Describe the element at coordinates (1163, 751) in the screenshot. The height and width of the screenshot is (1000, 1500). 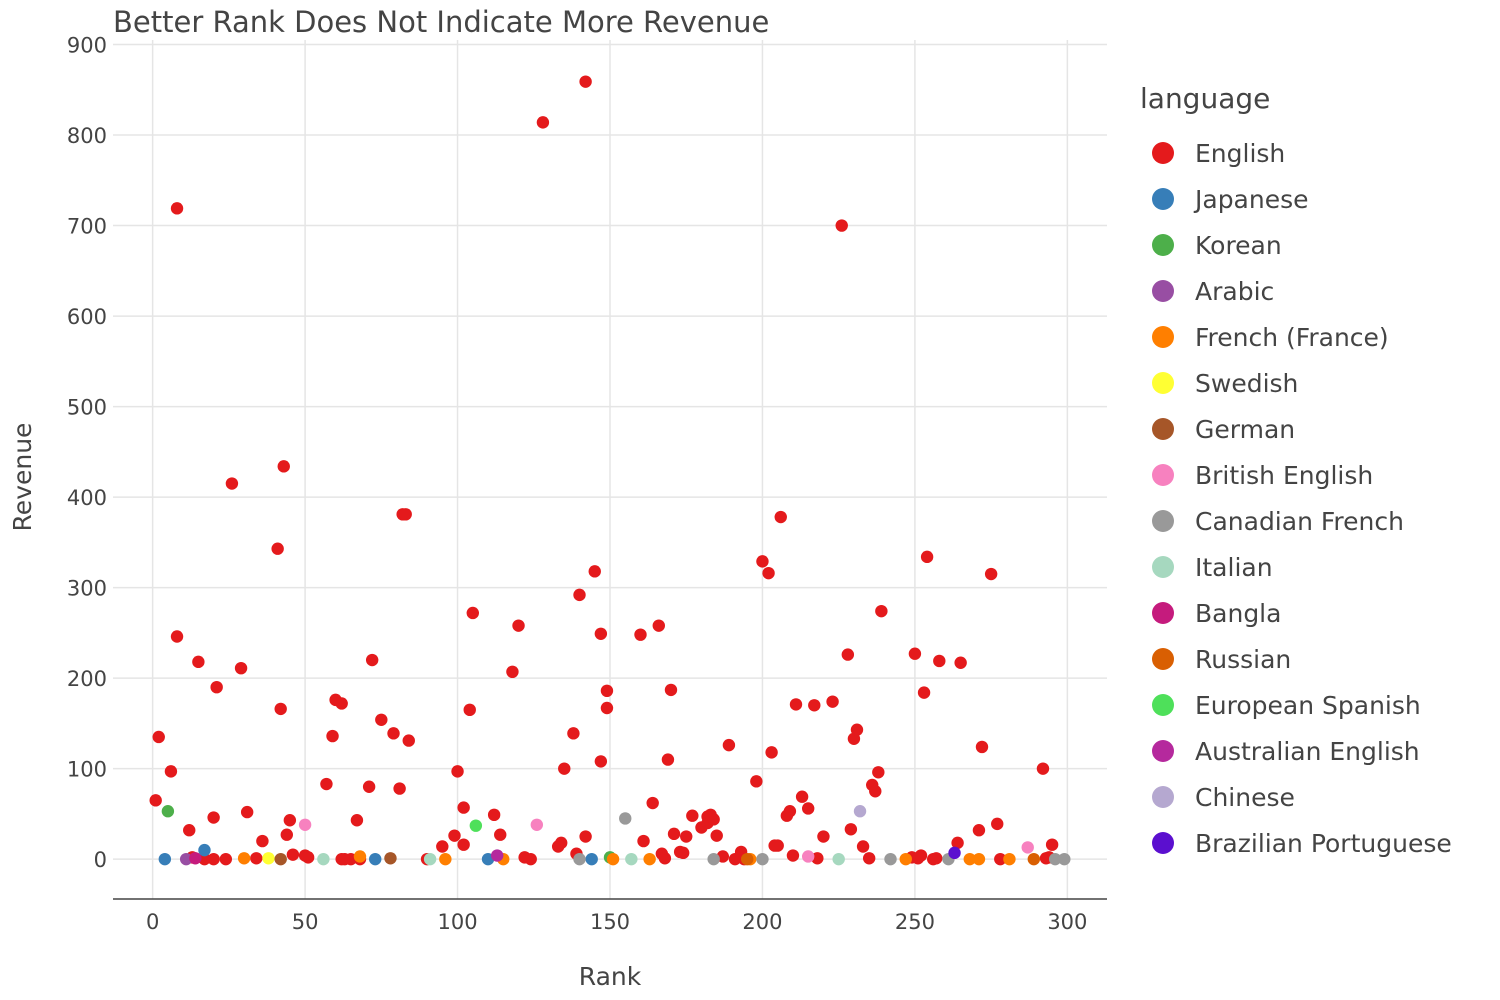
I see `legend-marker-australian-english` at that location.